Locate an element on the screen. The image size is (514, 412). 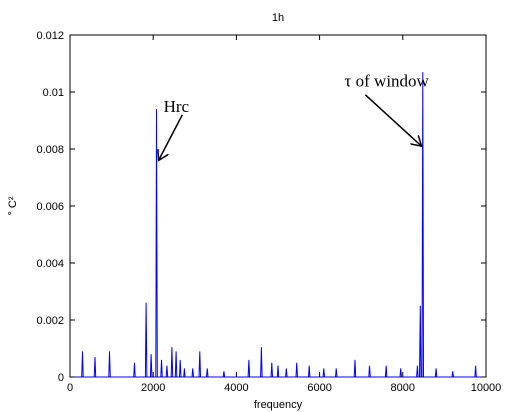
y-tick-label: 0.012 is located at coordinates (50, 36).